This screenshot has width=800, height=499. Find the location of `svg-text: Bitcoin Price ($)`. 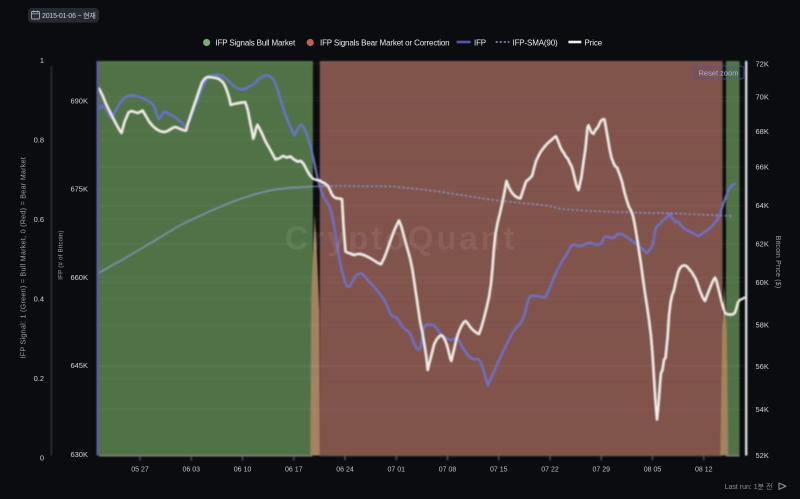

svg-text: Bitcoin Price ($) is located at coordinates (777, 262).